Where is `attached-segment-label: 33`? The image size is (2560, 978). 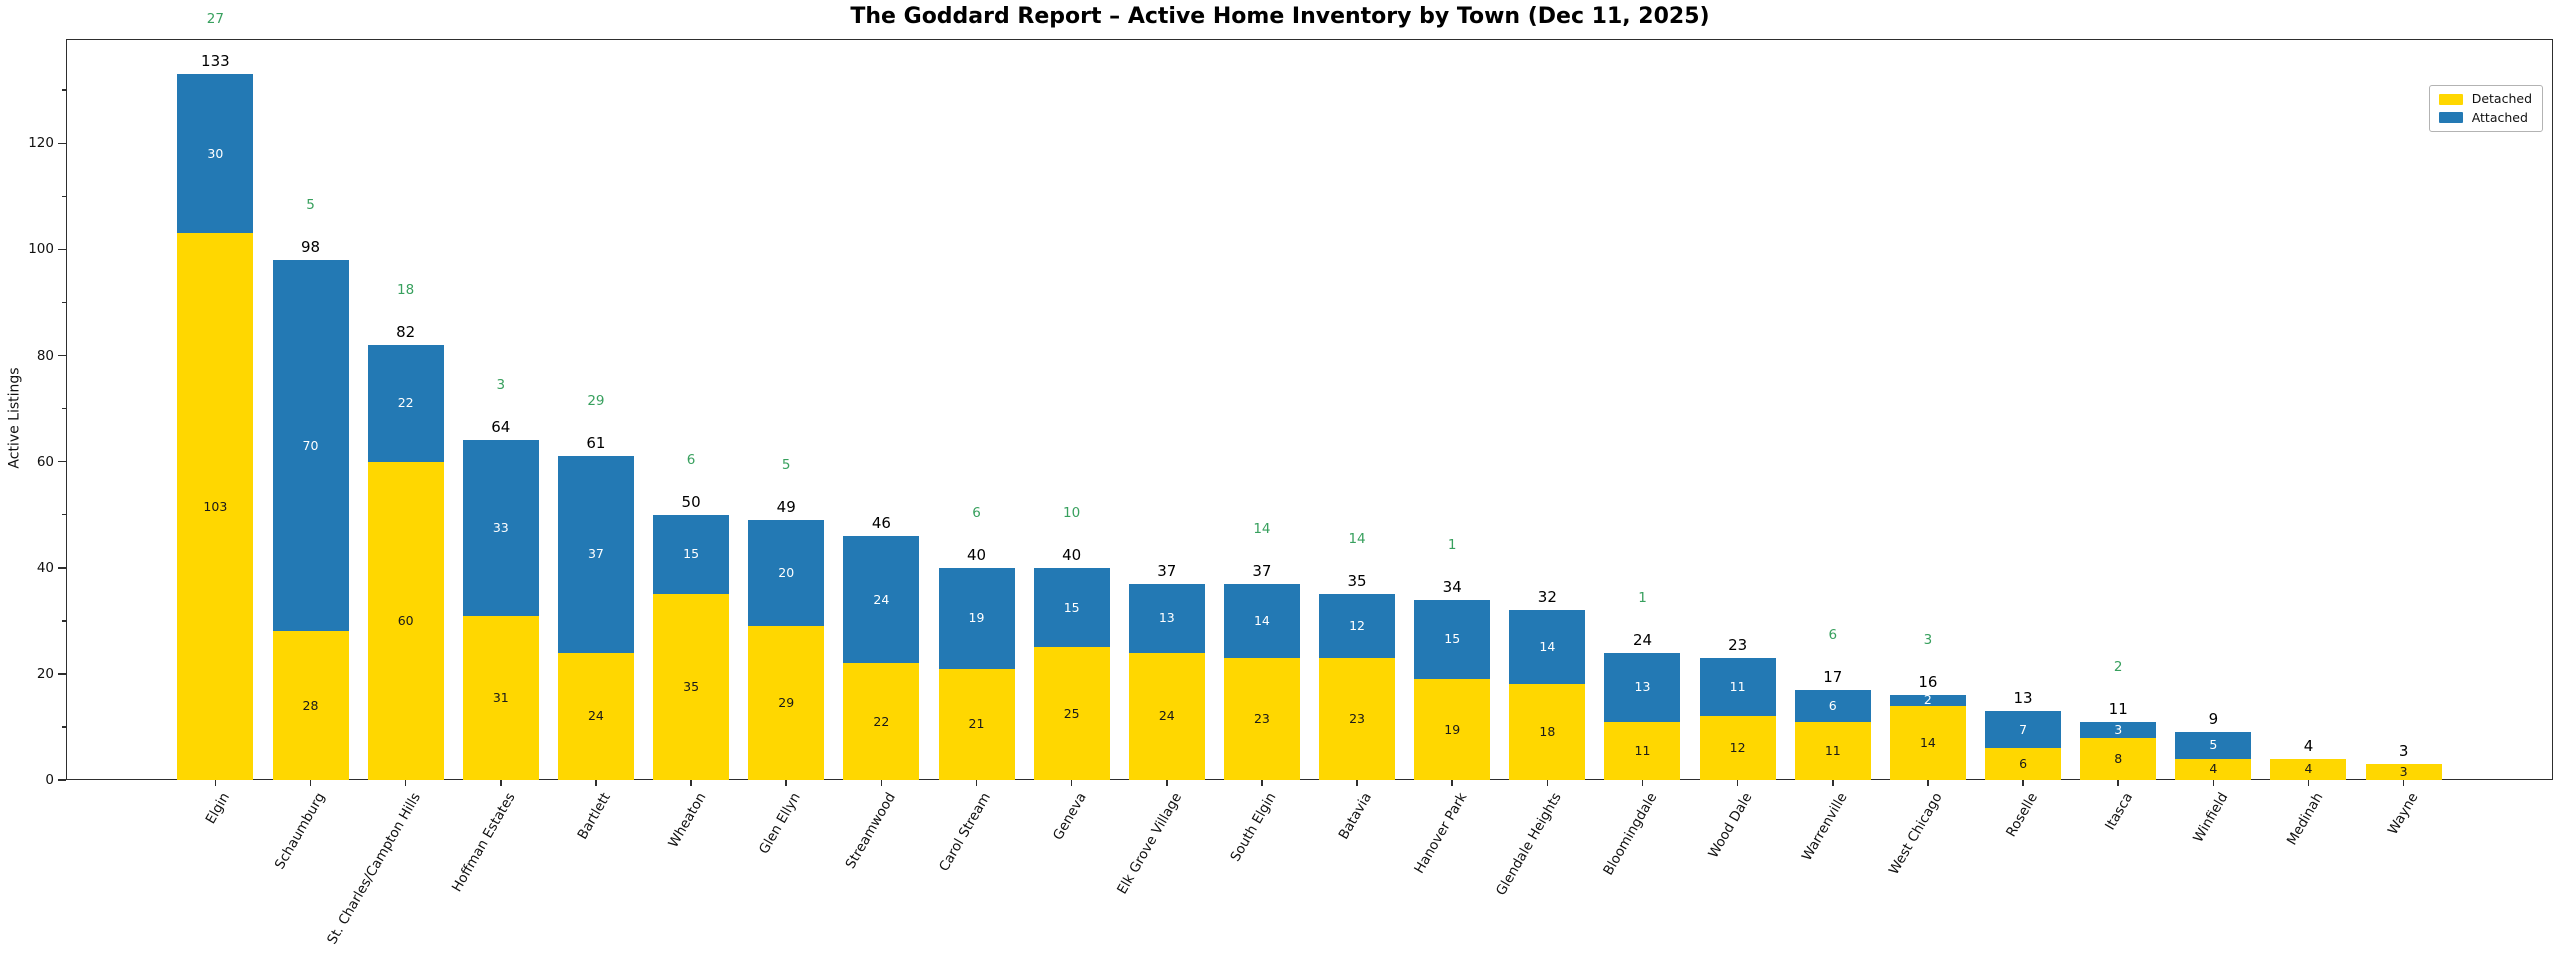
attached-segment-label: 33 is located at coordinates (500, 527).